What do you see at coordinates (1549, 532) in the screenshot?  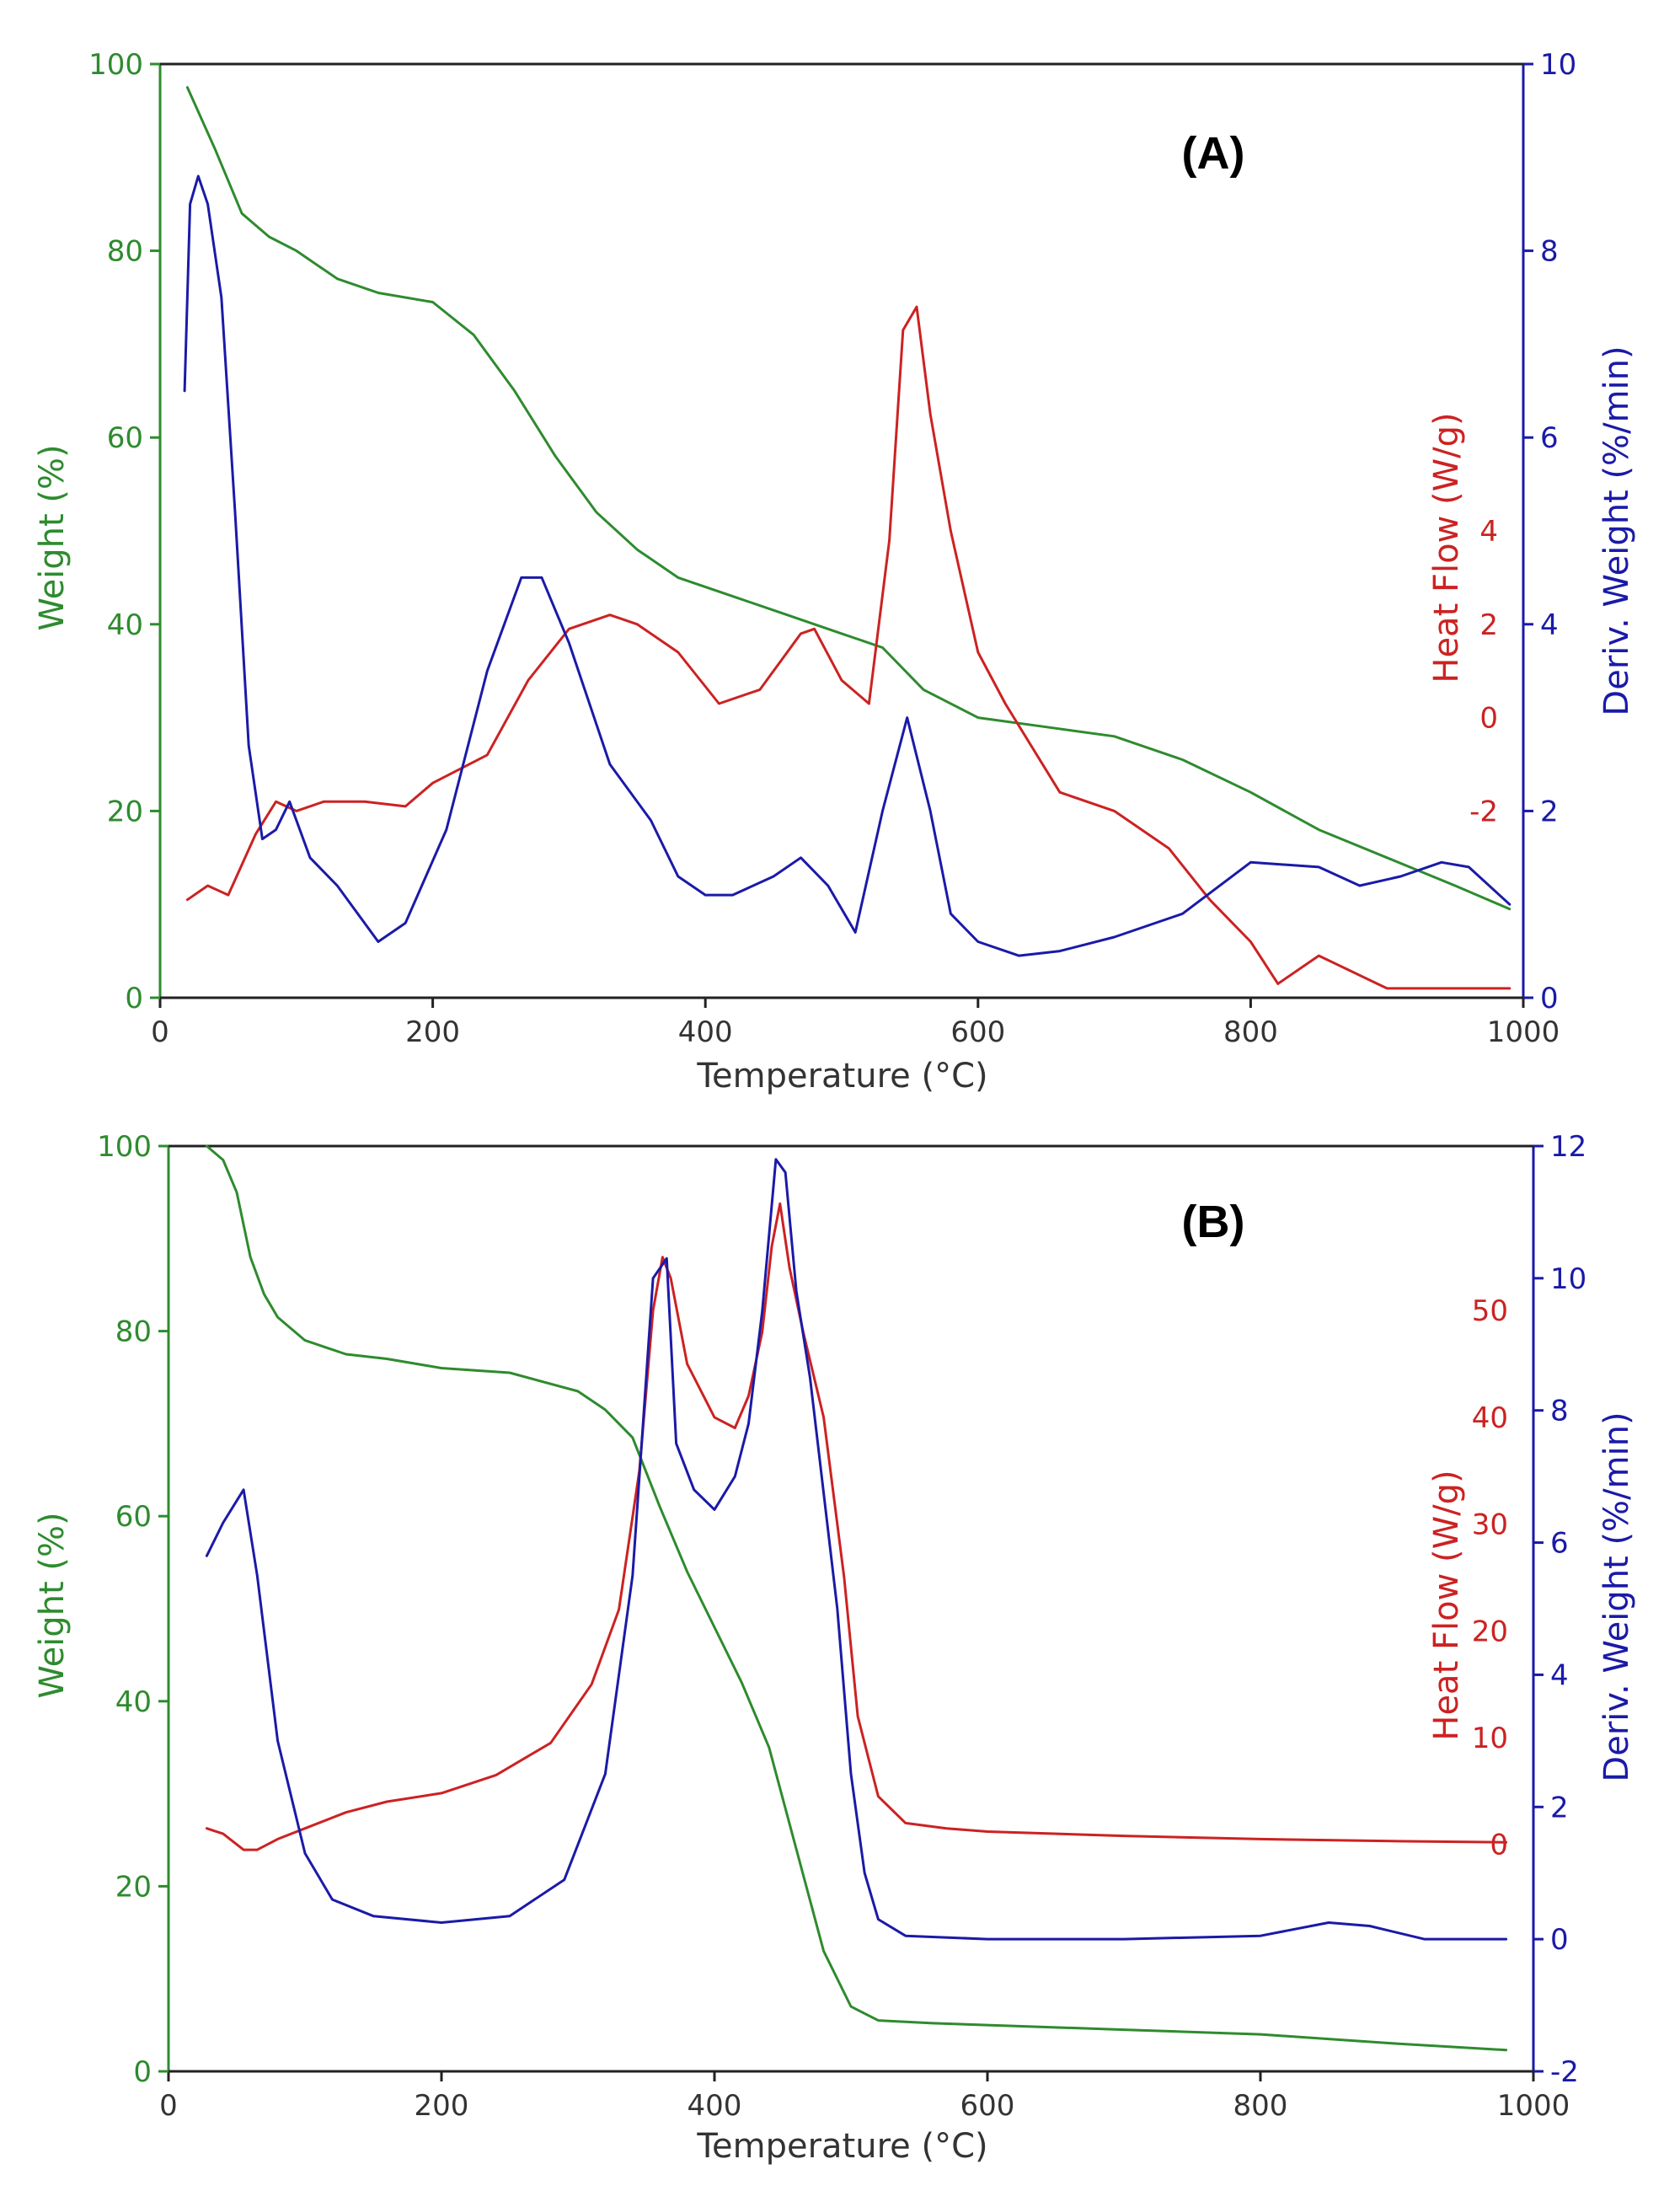 I see `panel-a-deriv-ticks: 0 2 4 6 8 10` at bounding box center [1549, 532].